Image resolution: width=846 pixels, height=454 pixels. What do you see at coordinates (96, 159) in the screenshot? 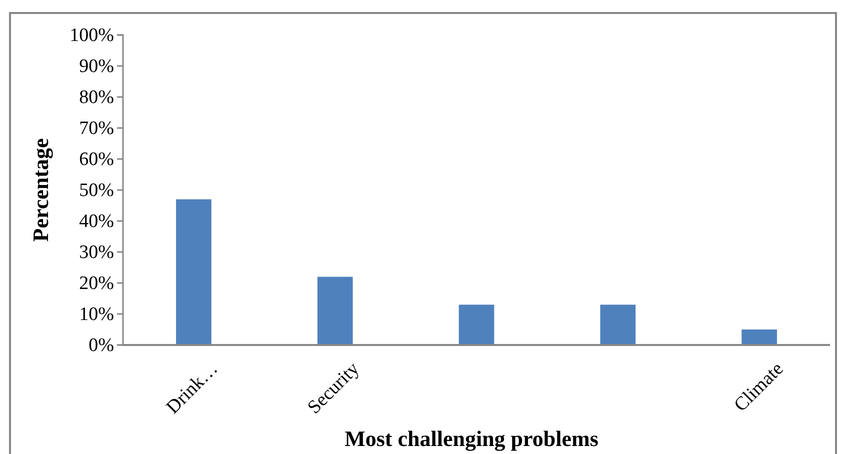
I see `y-tick-label: 60%` at bounding box center [96, 159].